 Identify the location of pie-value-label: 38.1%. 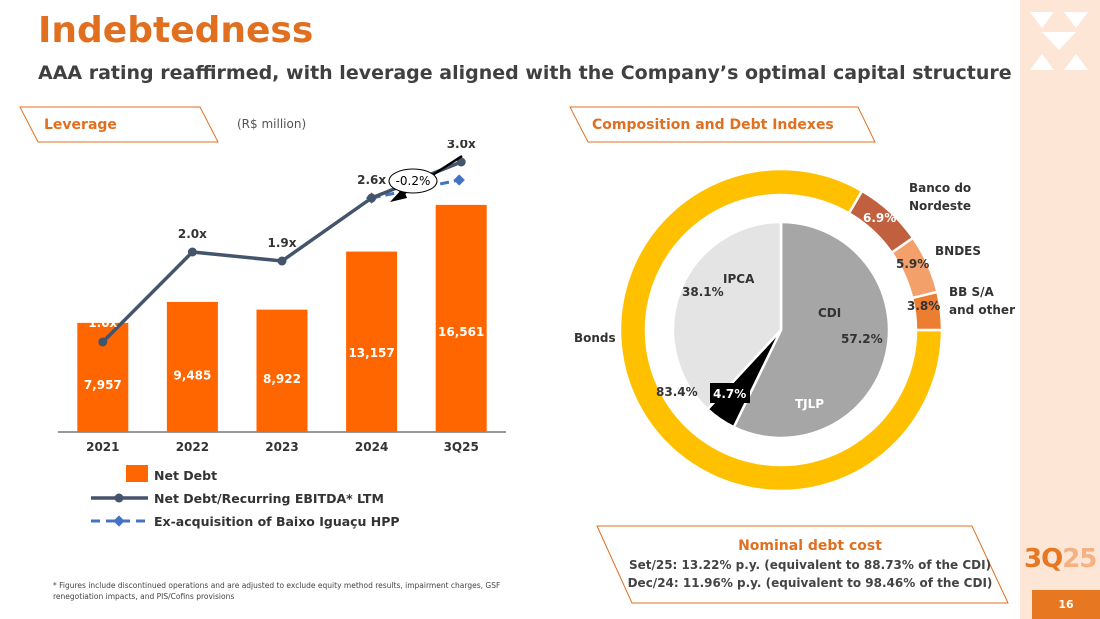
(703, 292).